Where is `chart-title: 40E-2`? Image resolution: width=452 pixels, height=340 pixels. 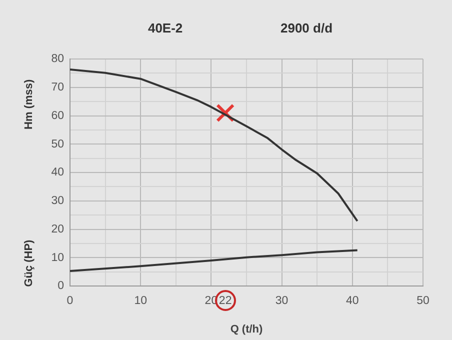
chart-title: 40E-2 is located at coordinates (165, 28).